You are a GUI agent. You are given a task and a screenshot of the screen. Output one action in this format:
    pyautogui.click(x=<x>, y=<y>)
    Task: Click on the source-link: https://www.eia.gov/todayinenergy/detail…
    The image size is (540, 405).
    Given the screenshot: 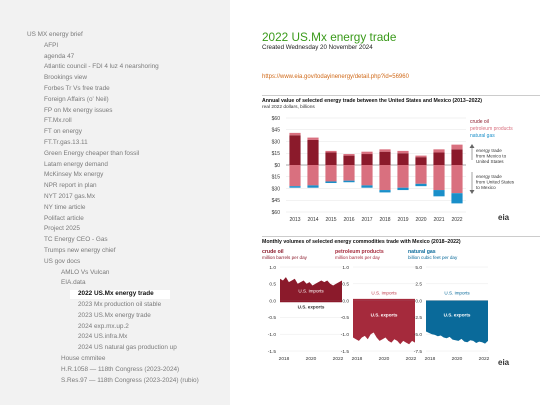 What is the action you would take?
    pyautogui.click(x=335, y=77)
    